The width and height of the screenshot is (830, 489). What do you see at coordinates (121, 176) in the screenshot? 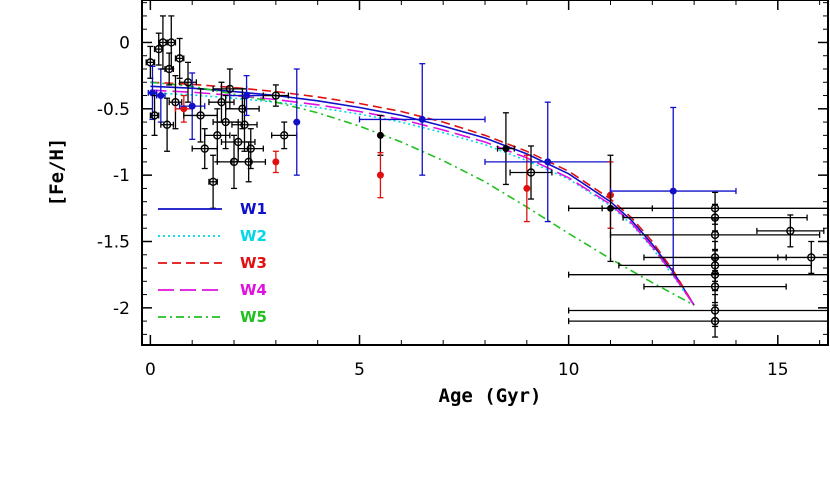
I see `y-tick-label: -1` at bounding box center [121, 176].